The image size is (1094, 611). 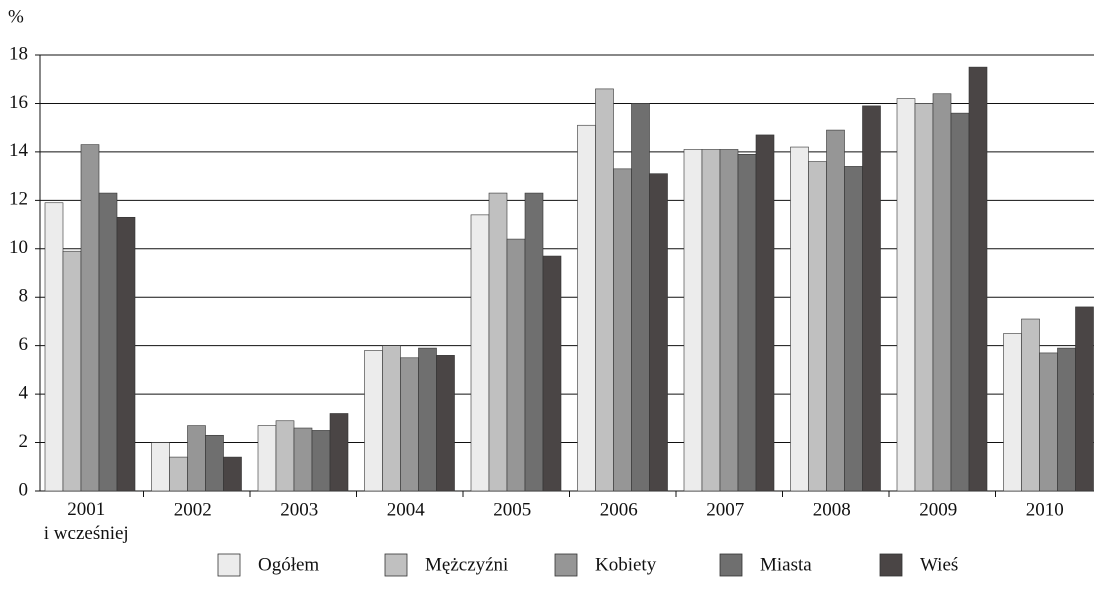 I want to click on y-tick-label: 12, so click(x=18, y=199).